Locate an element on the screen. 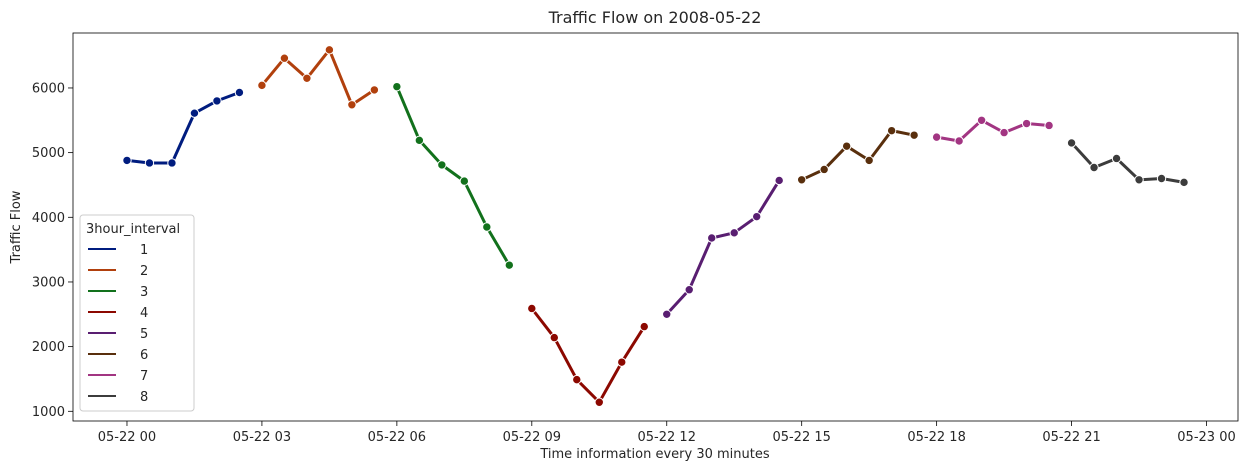 The width and height of the screenshot is (1247, 470). legend: 3hour_interval 1 2 3 4 5 6 7 8 is located at coordinates (137, 313).